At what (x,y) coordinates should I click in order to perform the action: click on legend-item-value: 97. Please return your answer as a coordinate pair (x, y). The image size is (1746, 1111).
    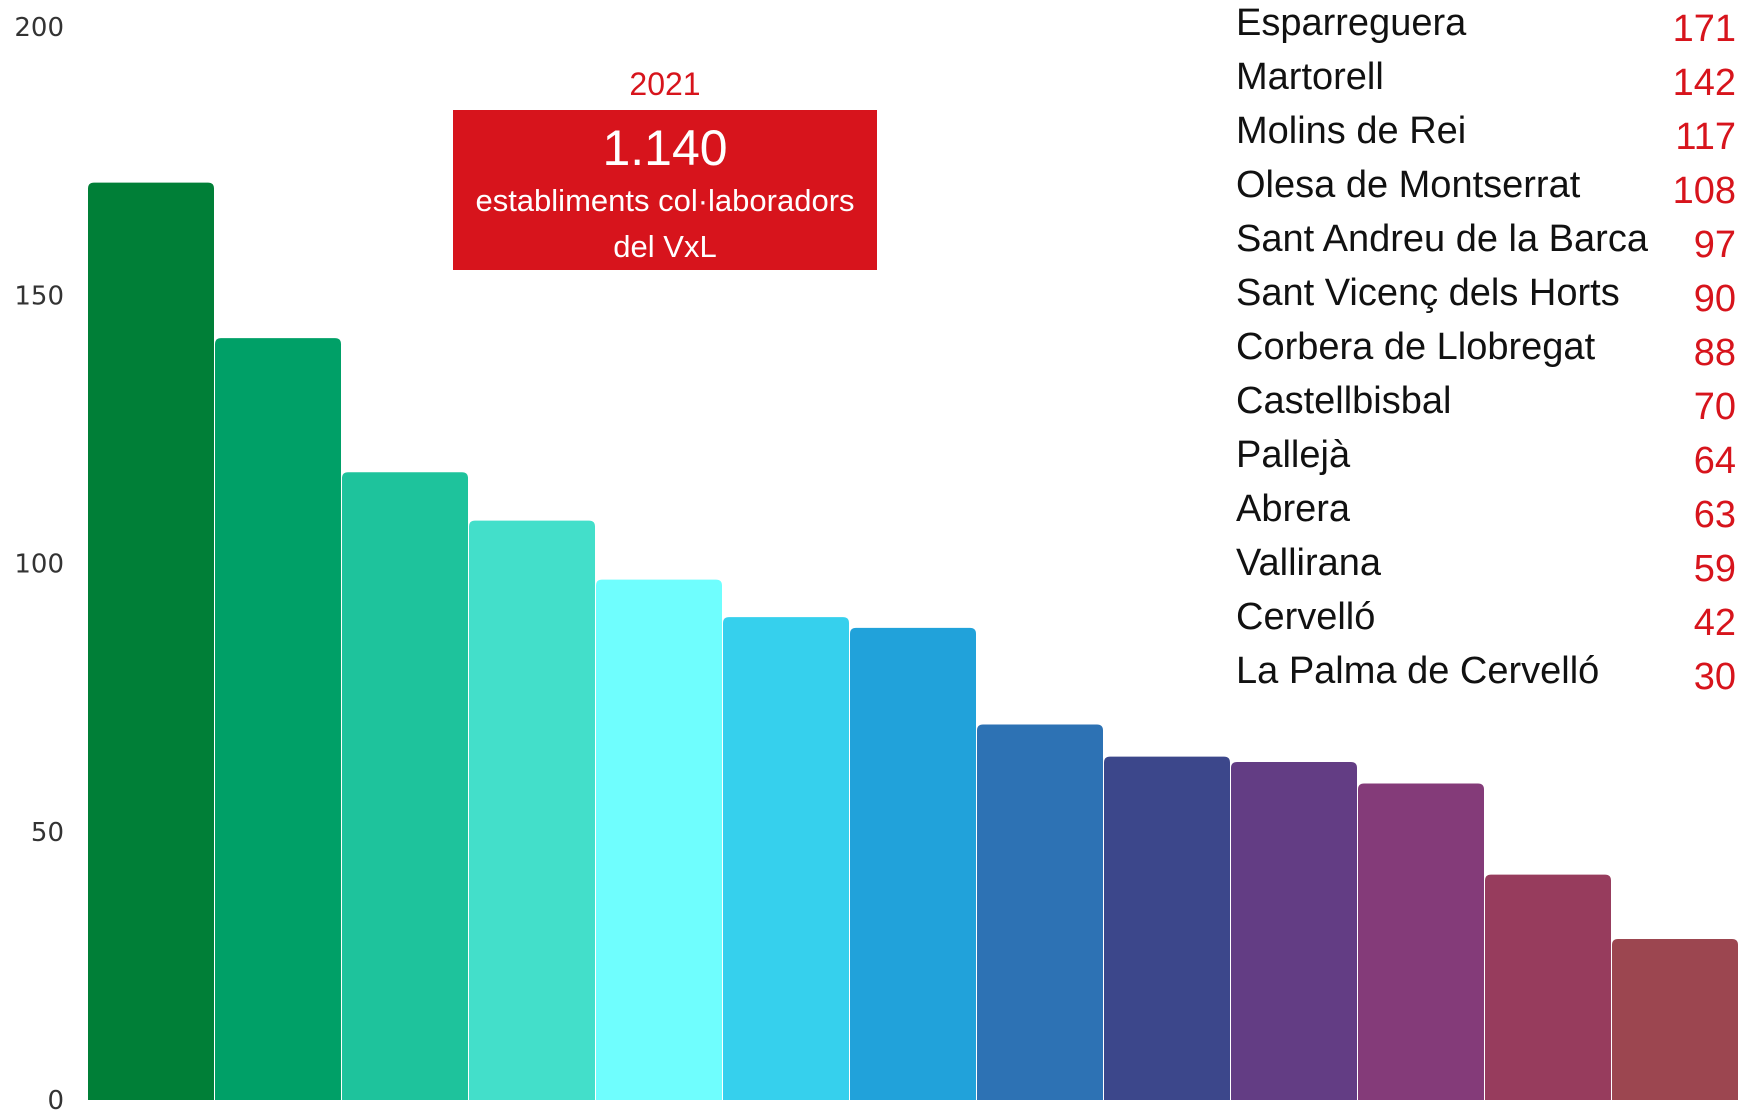
    Looking at the image, I should click on (1714, 245).